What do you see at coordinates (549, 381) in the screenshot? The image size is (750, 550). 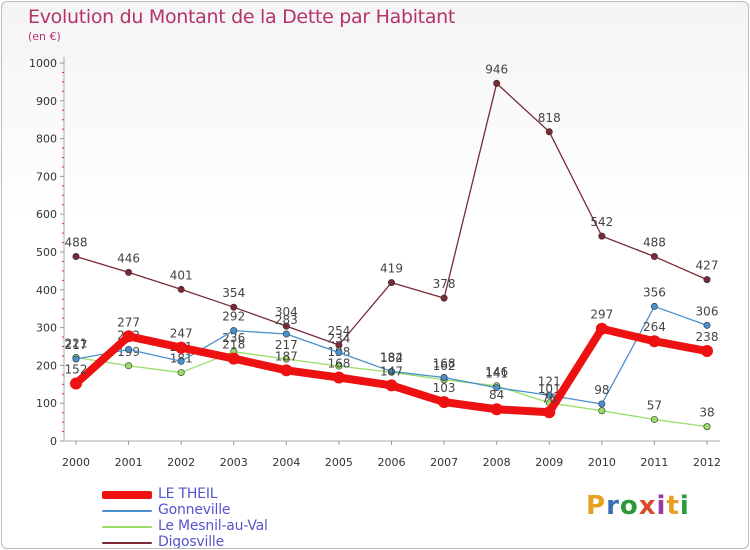 I see `data-label-gonneville: 121` at bounding box center [549, 381].